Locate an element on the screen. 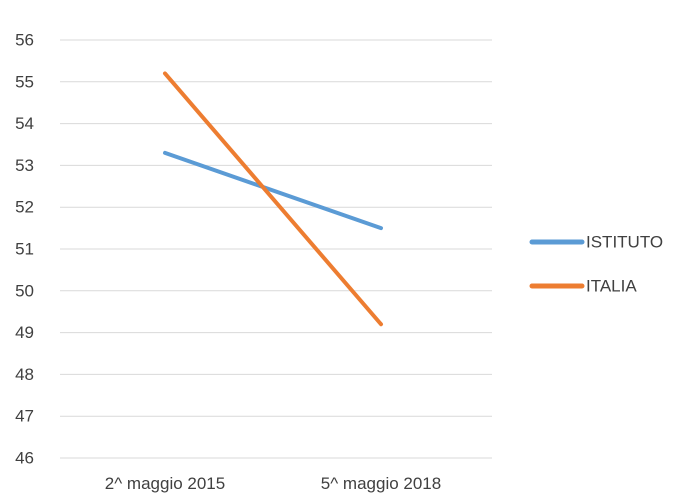 The height and width of the screenshot is (501, 680). legend: ISTITUTO ITALIA is located at coordinates (596, 264).